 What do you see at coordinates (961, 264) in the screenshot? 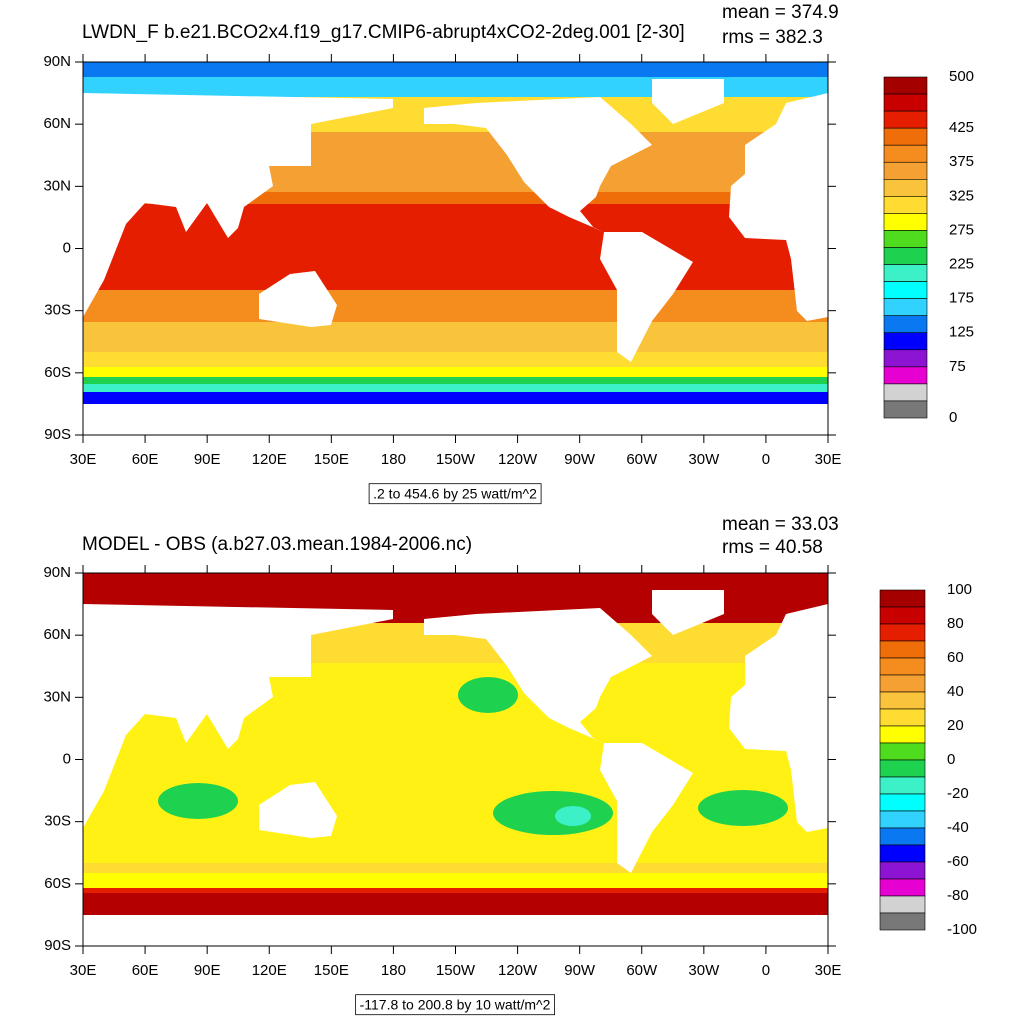
I see `colorbar-label: 225` at bounding box center [961, 264].